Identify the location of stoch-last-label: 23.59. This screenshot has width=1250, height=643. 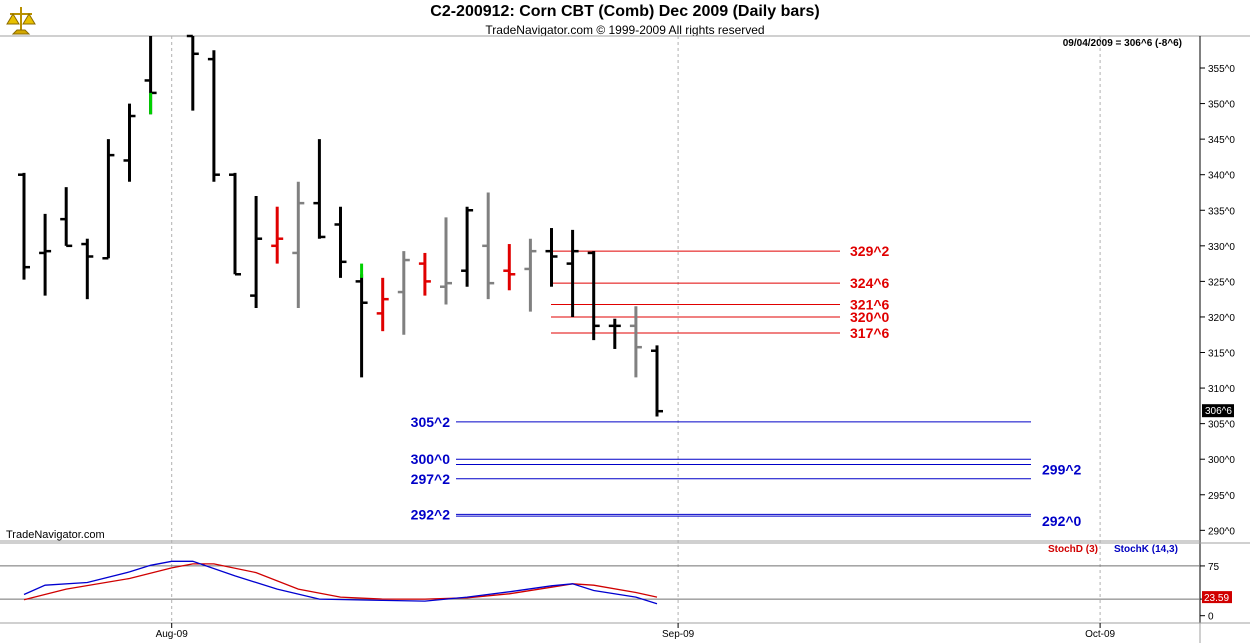
(1216, 598).